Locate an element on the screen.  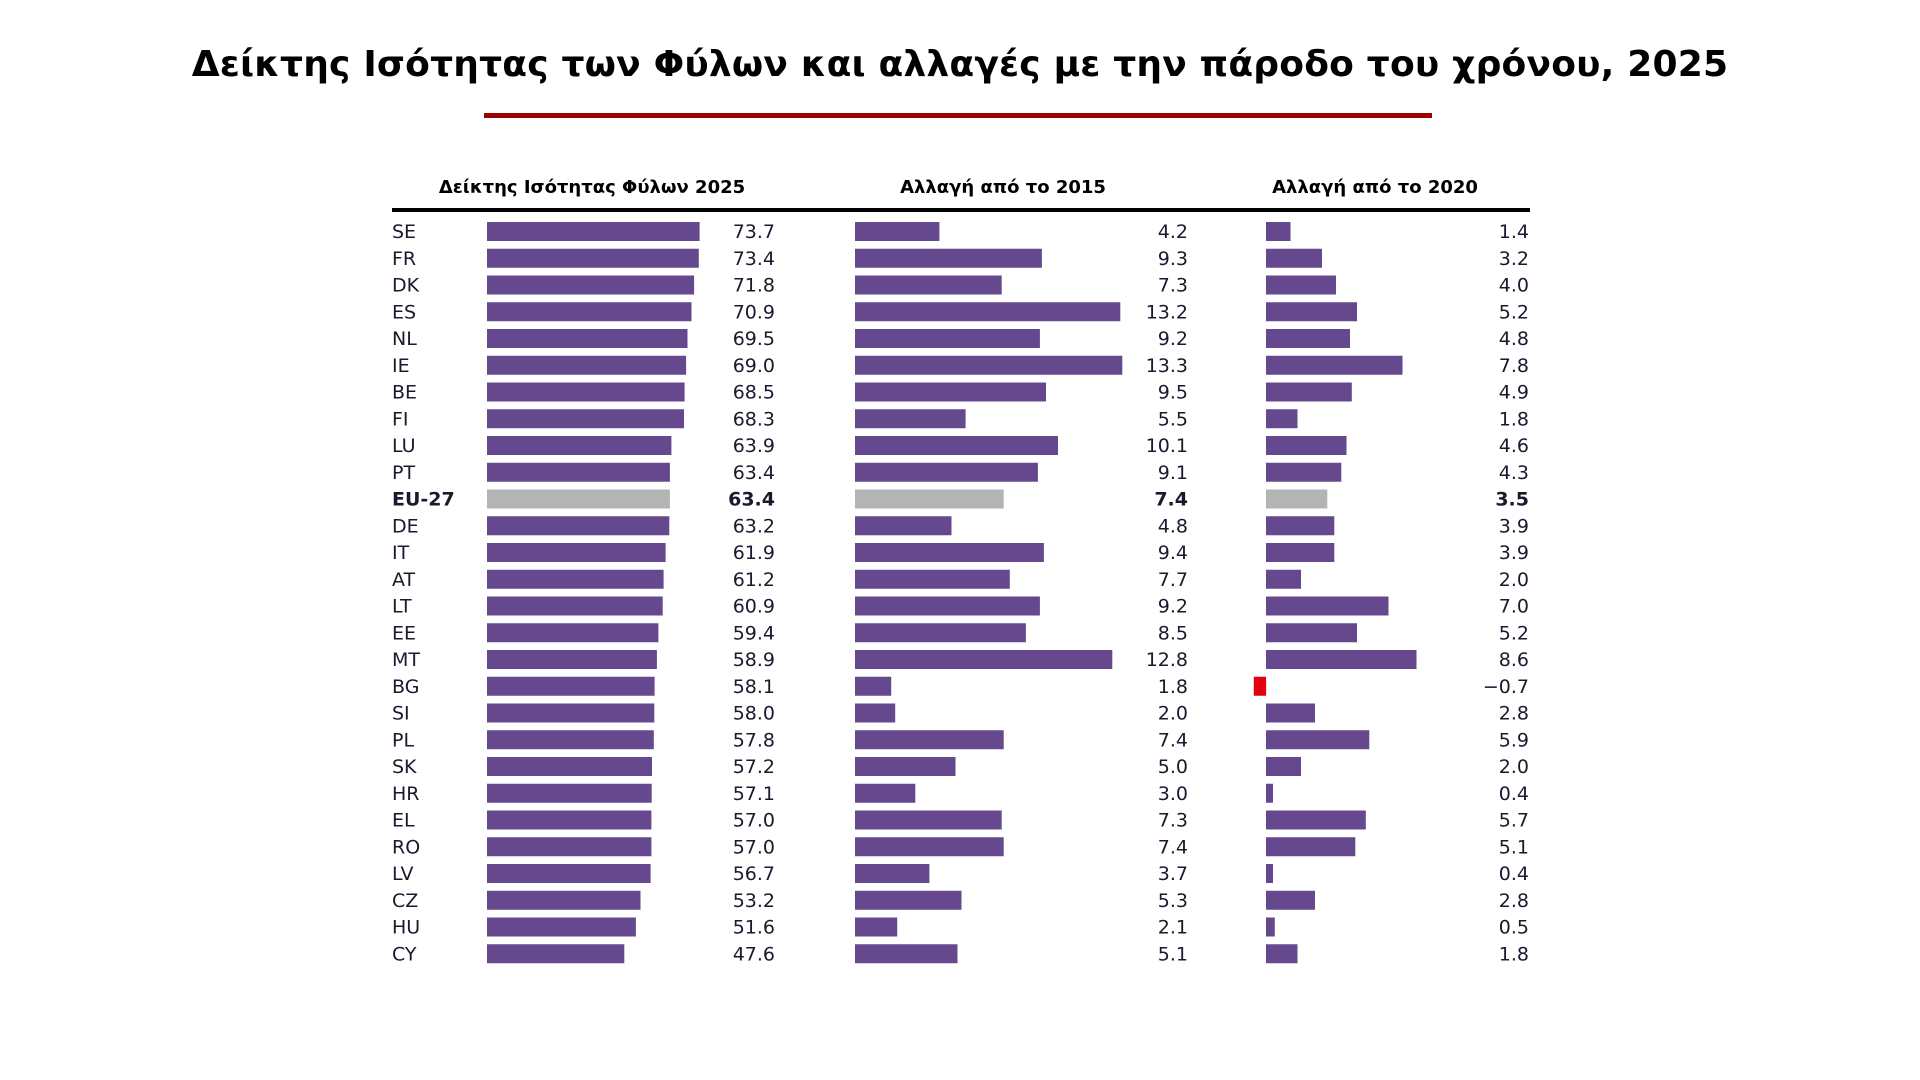
category-label: EL is located at coordinates (403, 821).